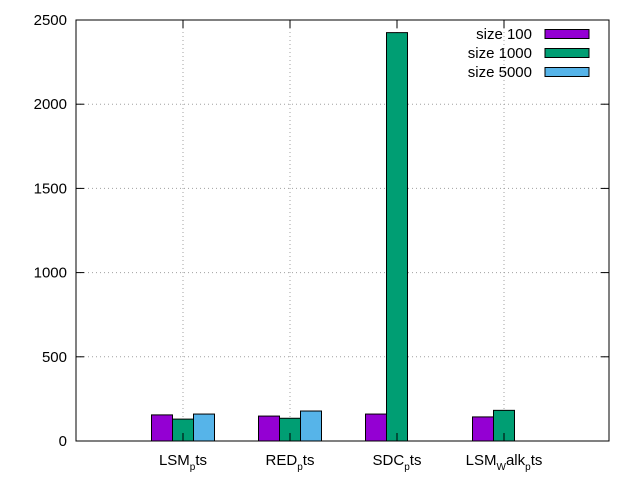  I want to click on x-tick-label-LSM_Walk_pts: LSMWalkpts, so click(504, 462).